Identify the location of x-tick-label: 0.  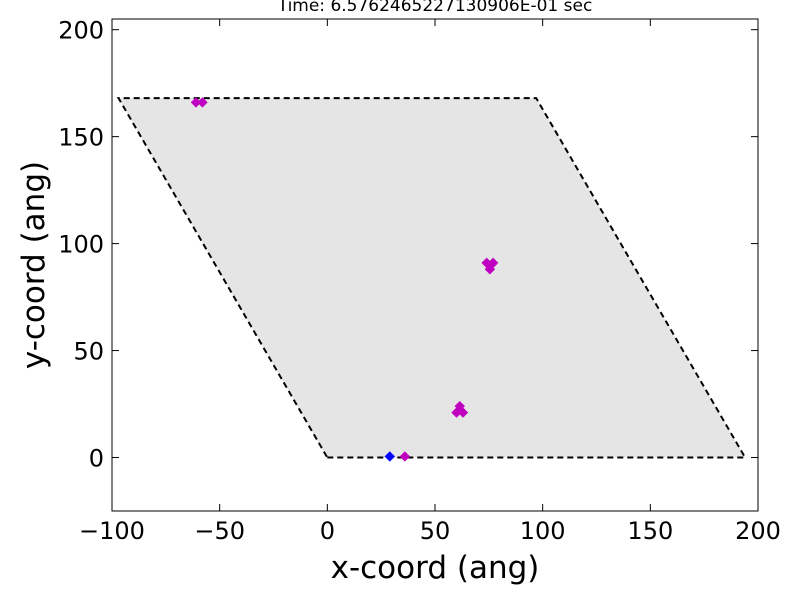
(327, 531).